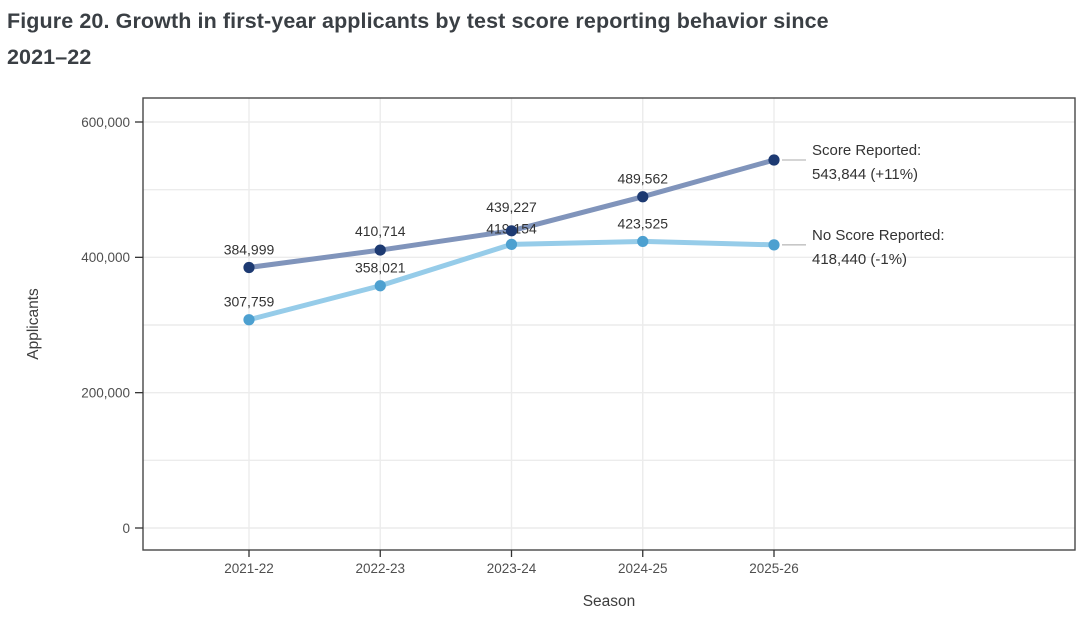 The height and width of the screenshot is (618, 1080). I want to click on data-point-label: 384,999, so click(249, 249).